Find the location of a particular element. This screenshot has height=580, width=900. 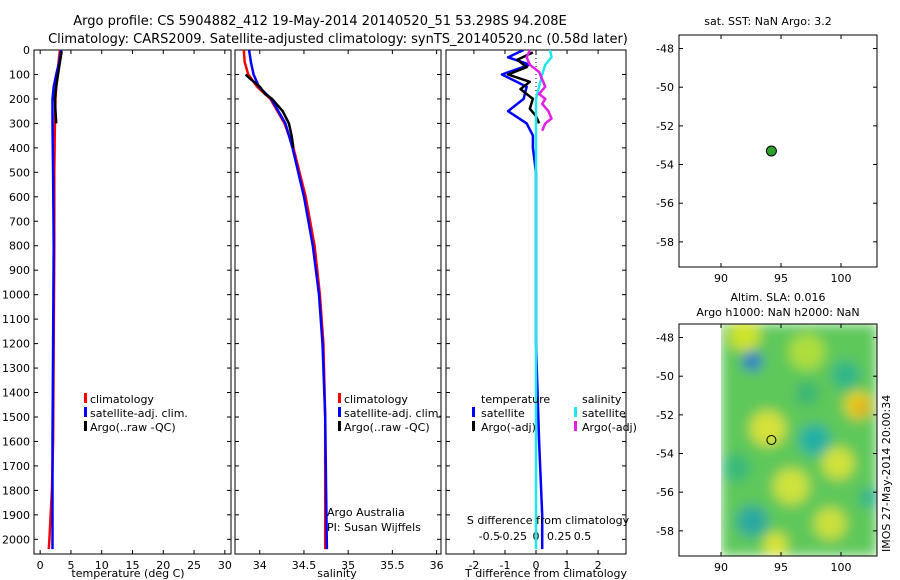

y-tick-label: 1300 is located at coordinates (16, 368).